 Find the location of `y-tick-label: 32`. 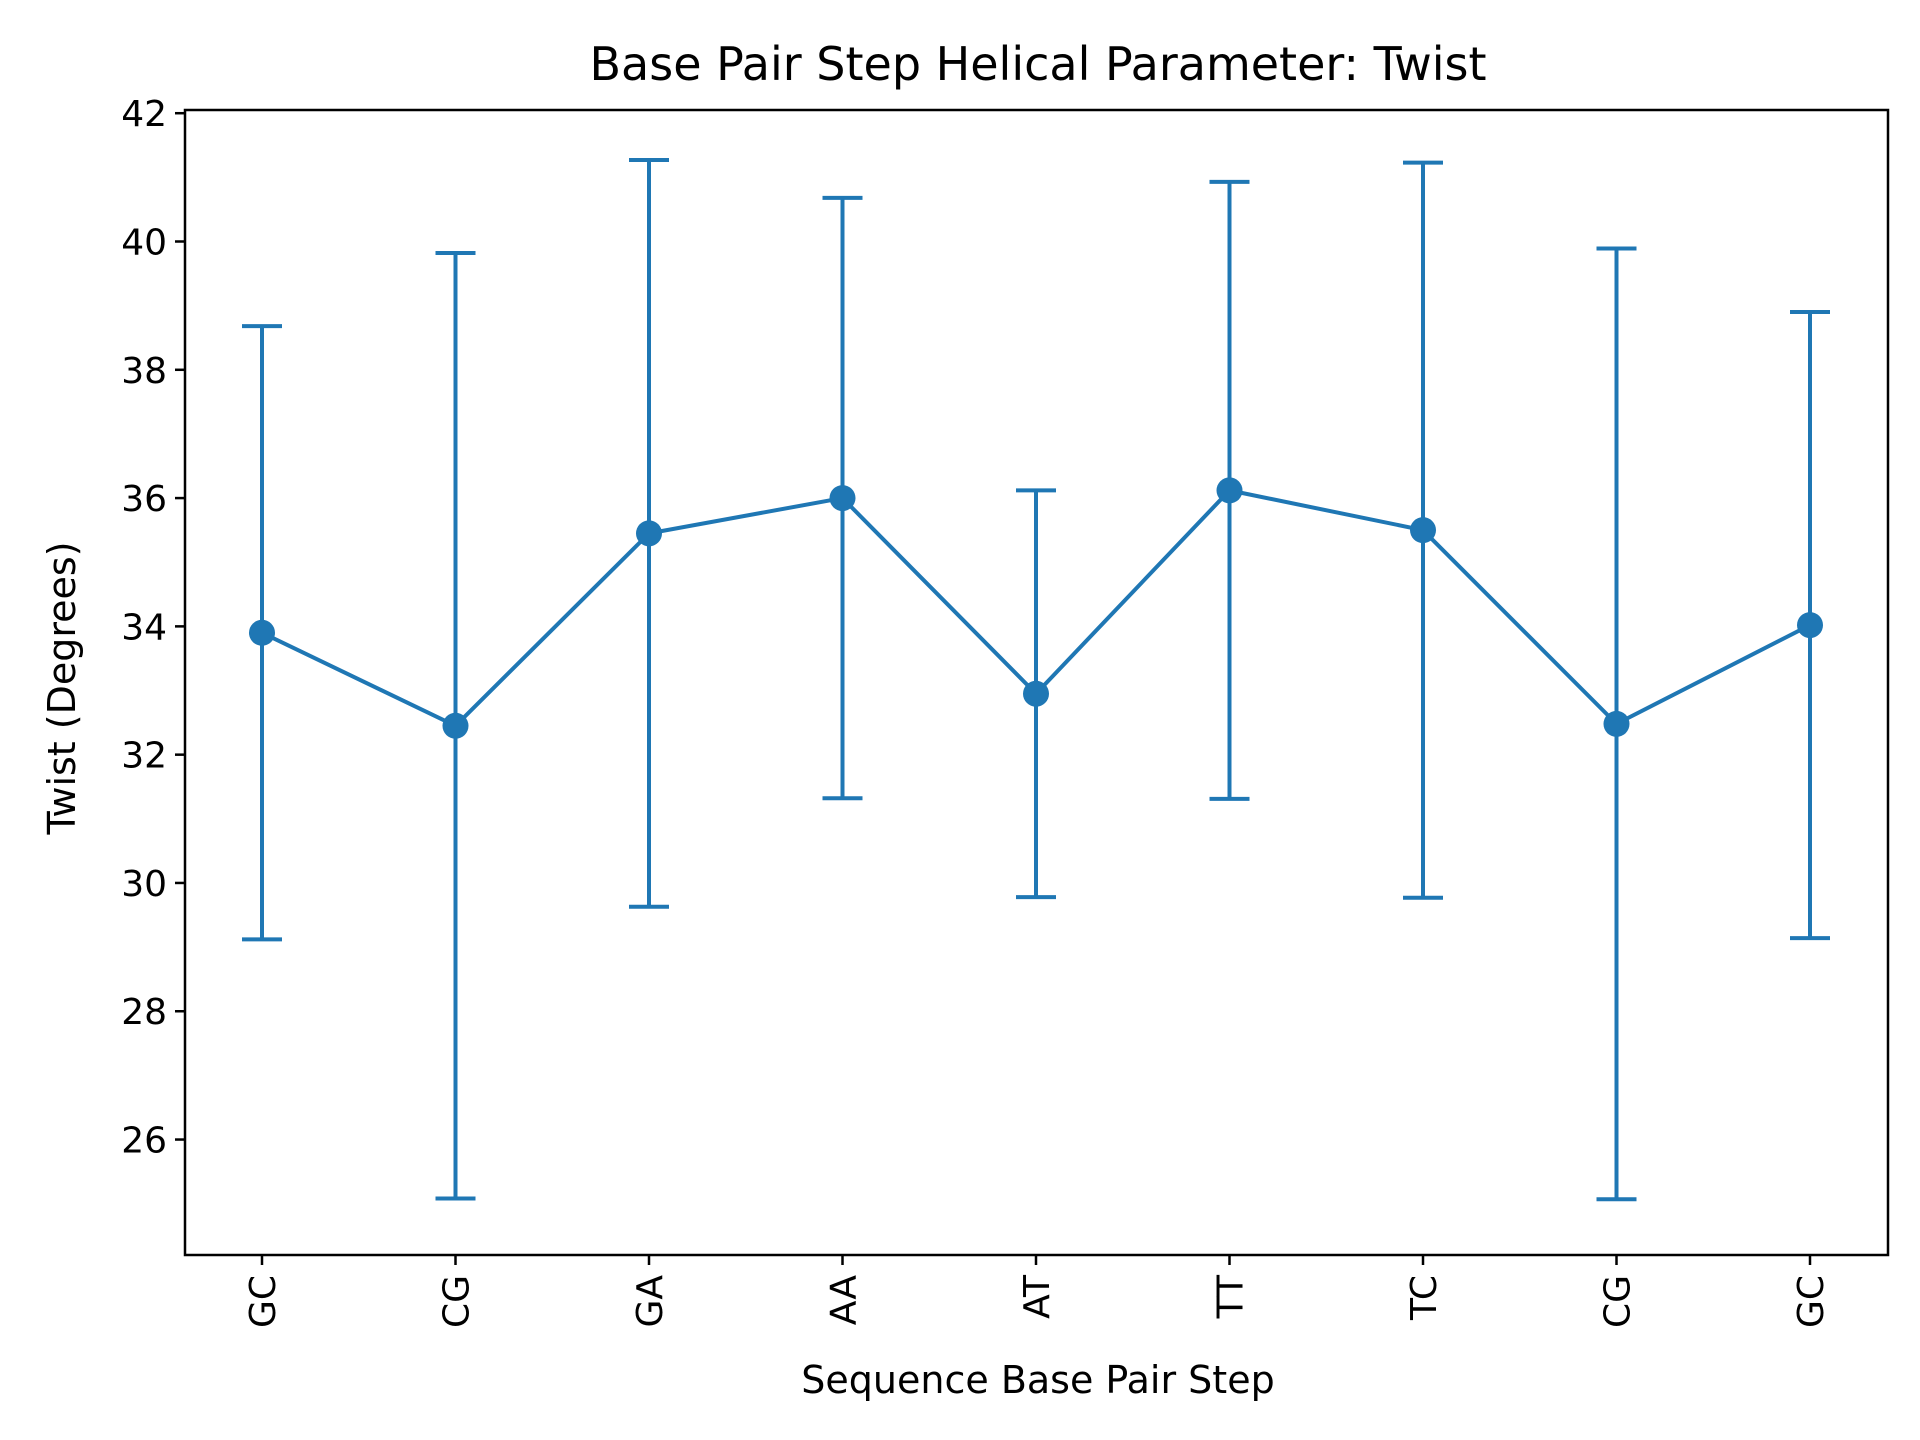

y-tick-label: 32 is located at coordinates (144, 756).